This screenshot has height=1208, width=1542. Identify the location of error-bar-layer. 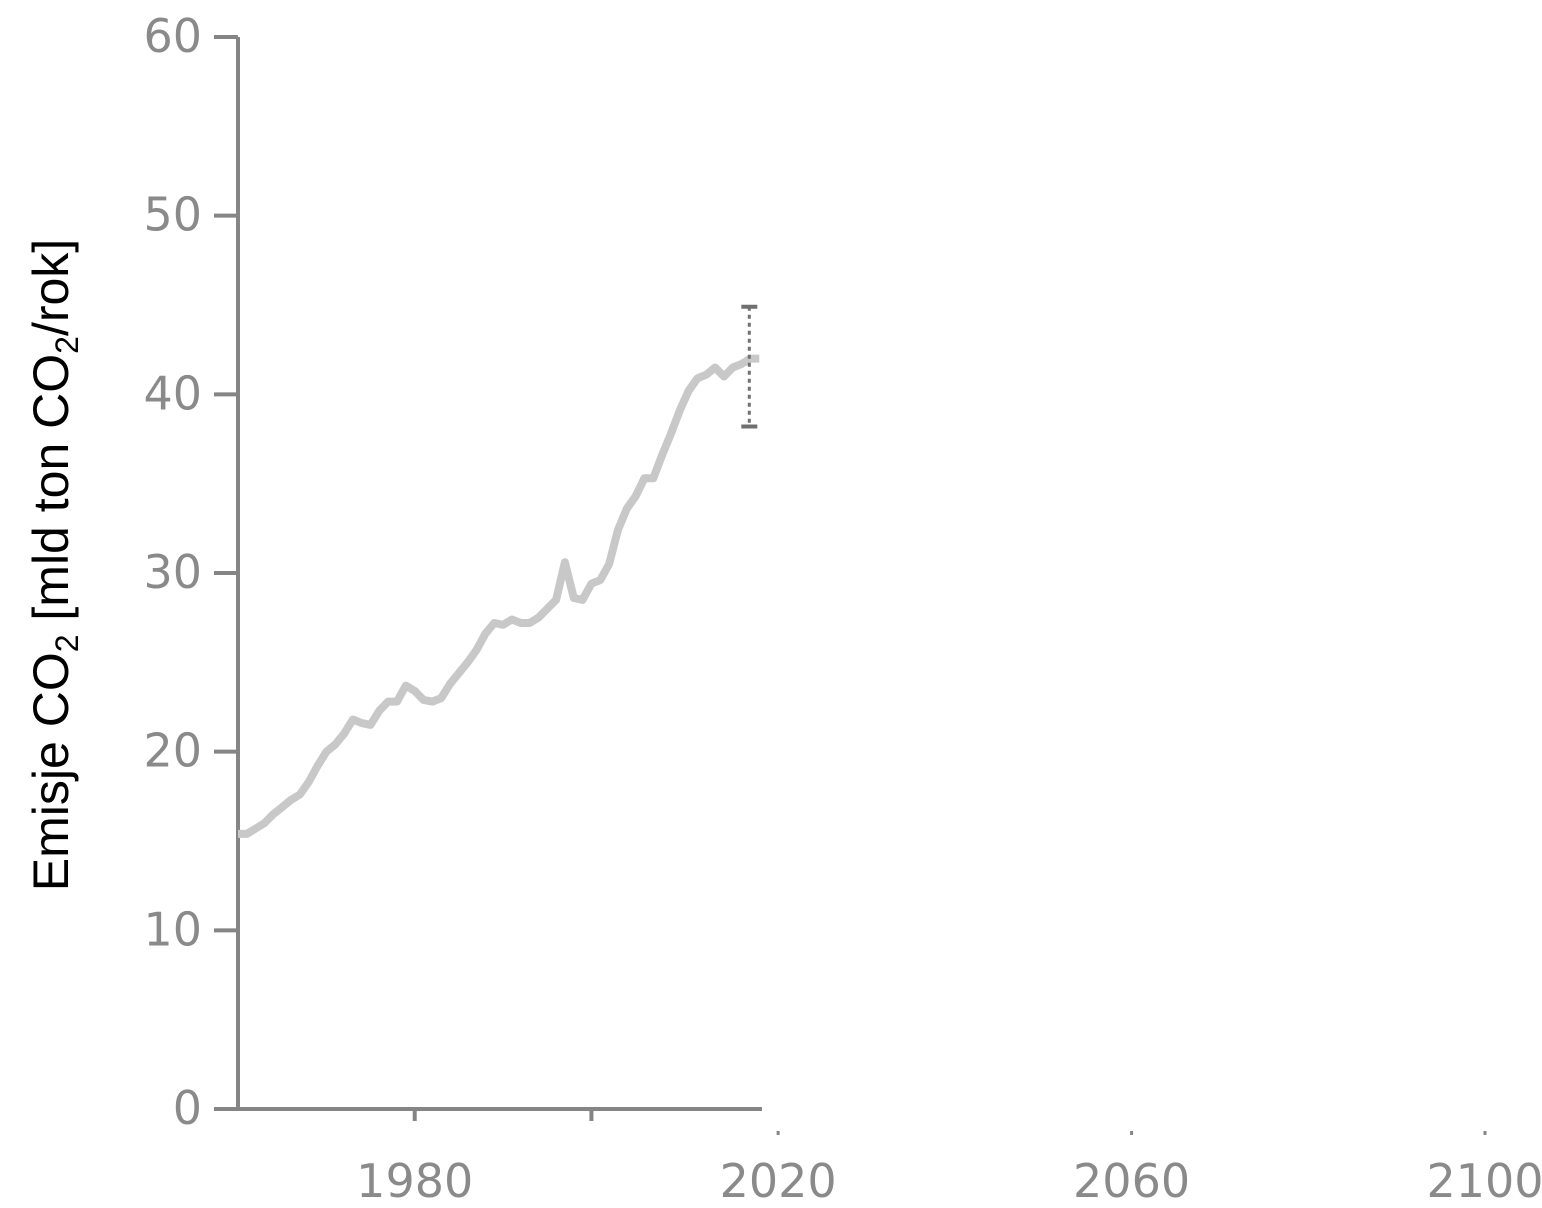
(749, 366).